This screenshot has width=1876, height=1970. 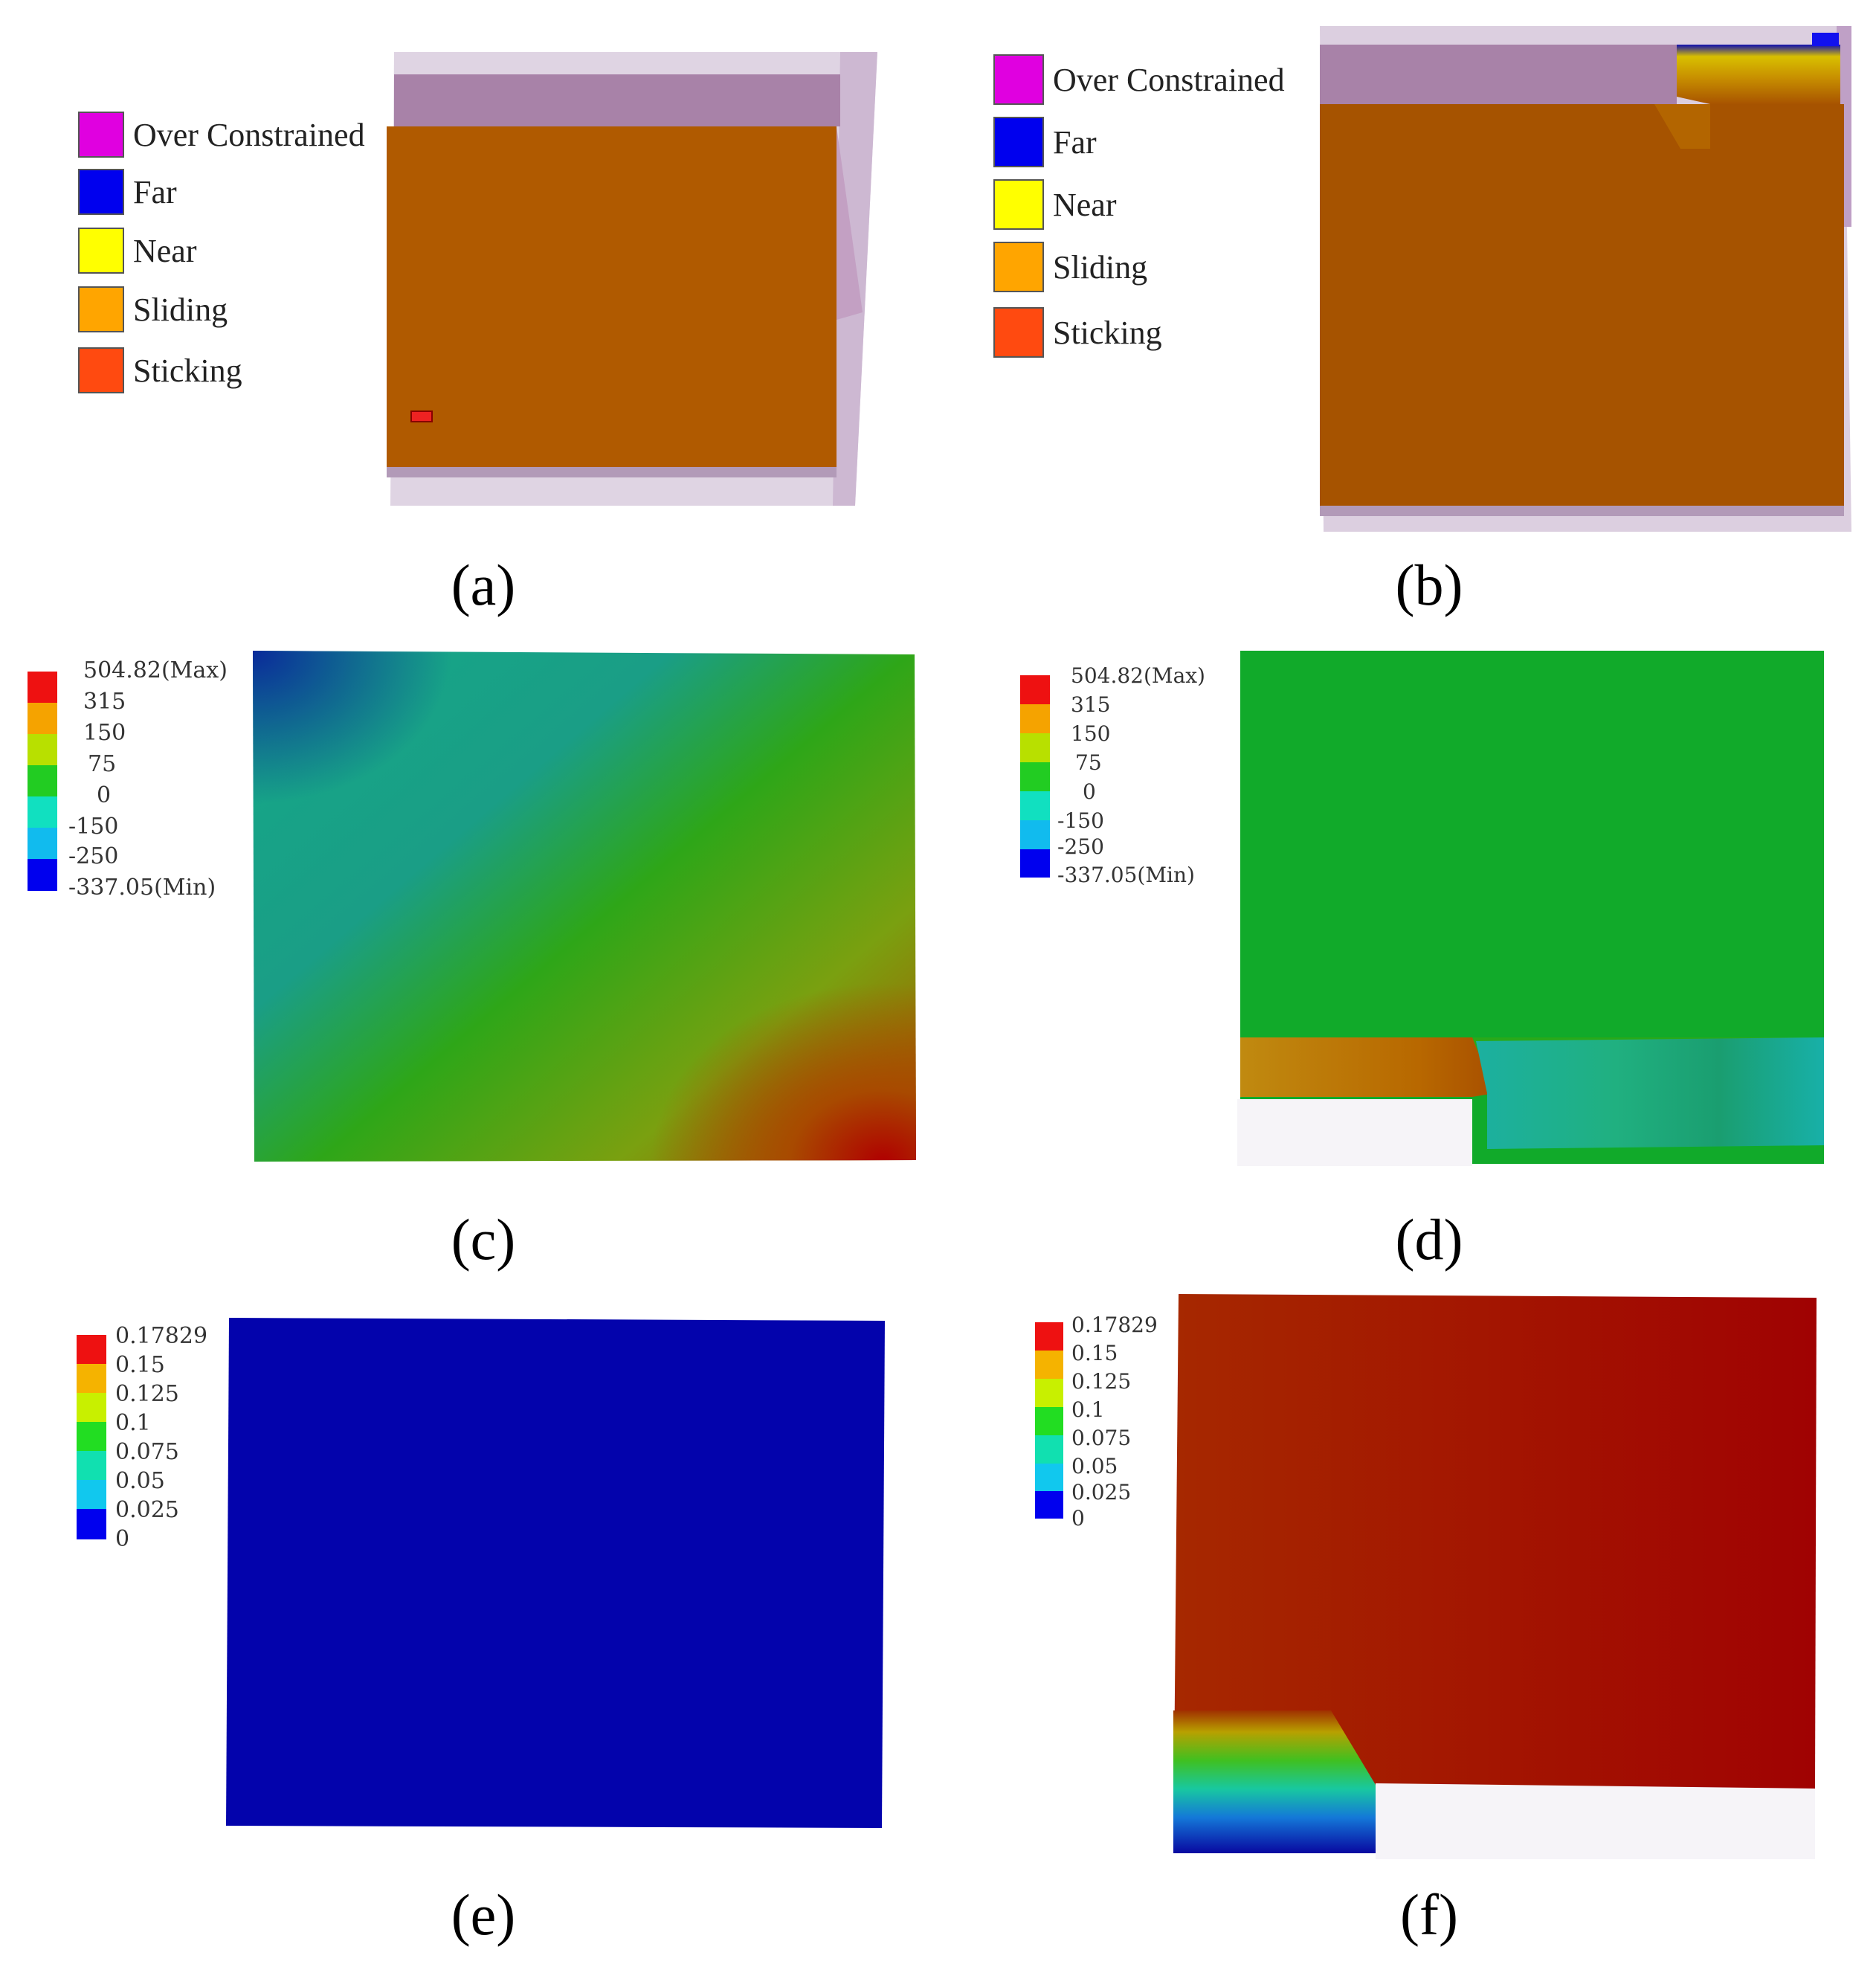 What do you see at coordinates (1085, 205) in the screenshot?
I see `legend-label: Near` at bounding box center [1085, 205].